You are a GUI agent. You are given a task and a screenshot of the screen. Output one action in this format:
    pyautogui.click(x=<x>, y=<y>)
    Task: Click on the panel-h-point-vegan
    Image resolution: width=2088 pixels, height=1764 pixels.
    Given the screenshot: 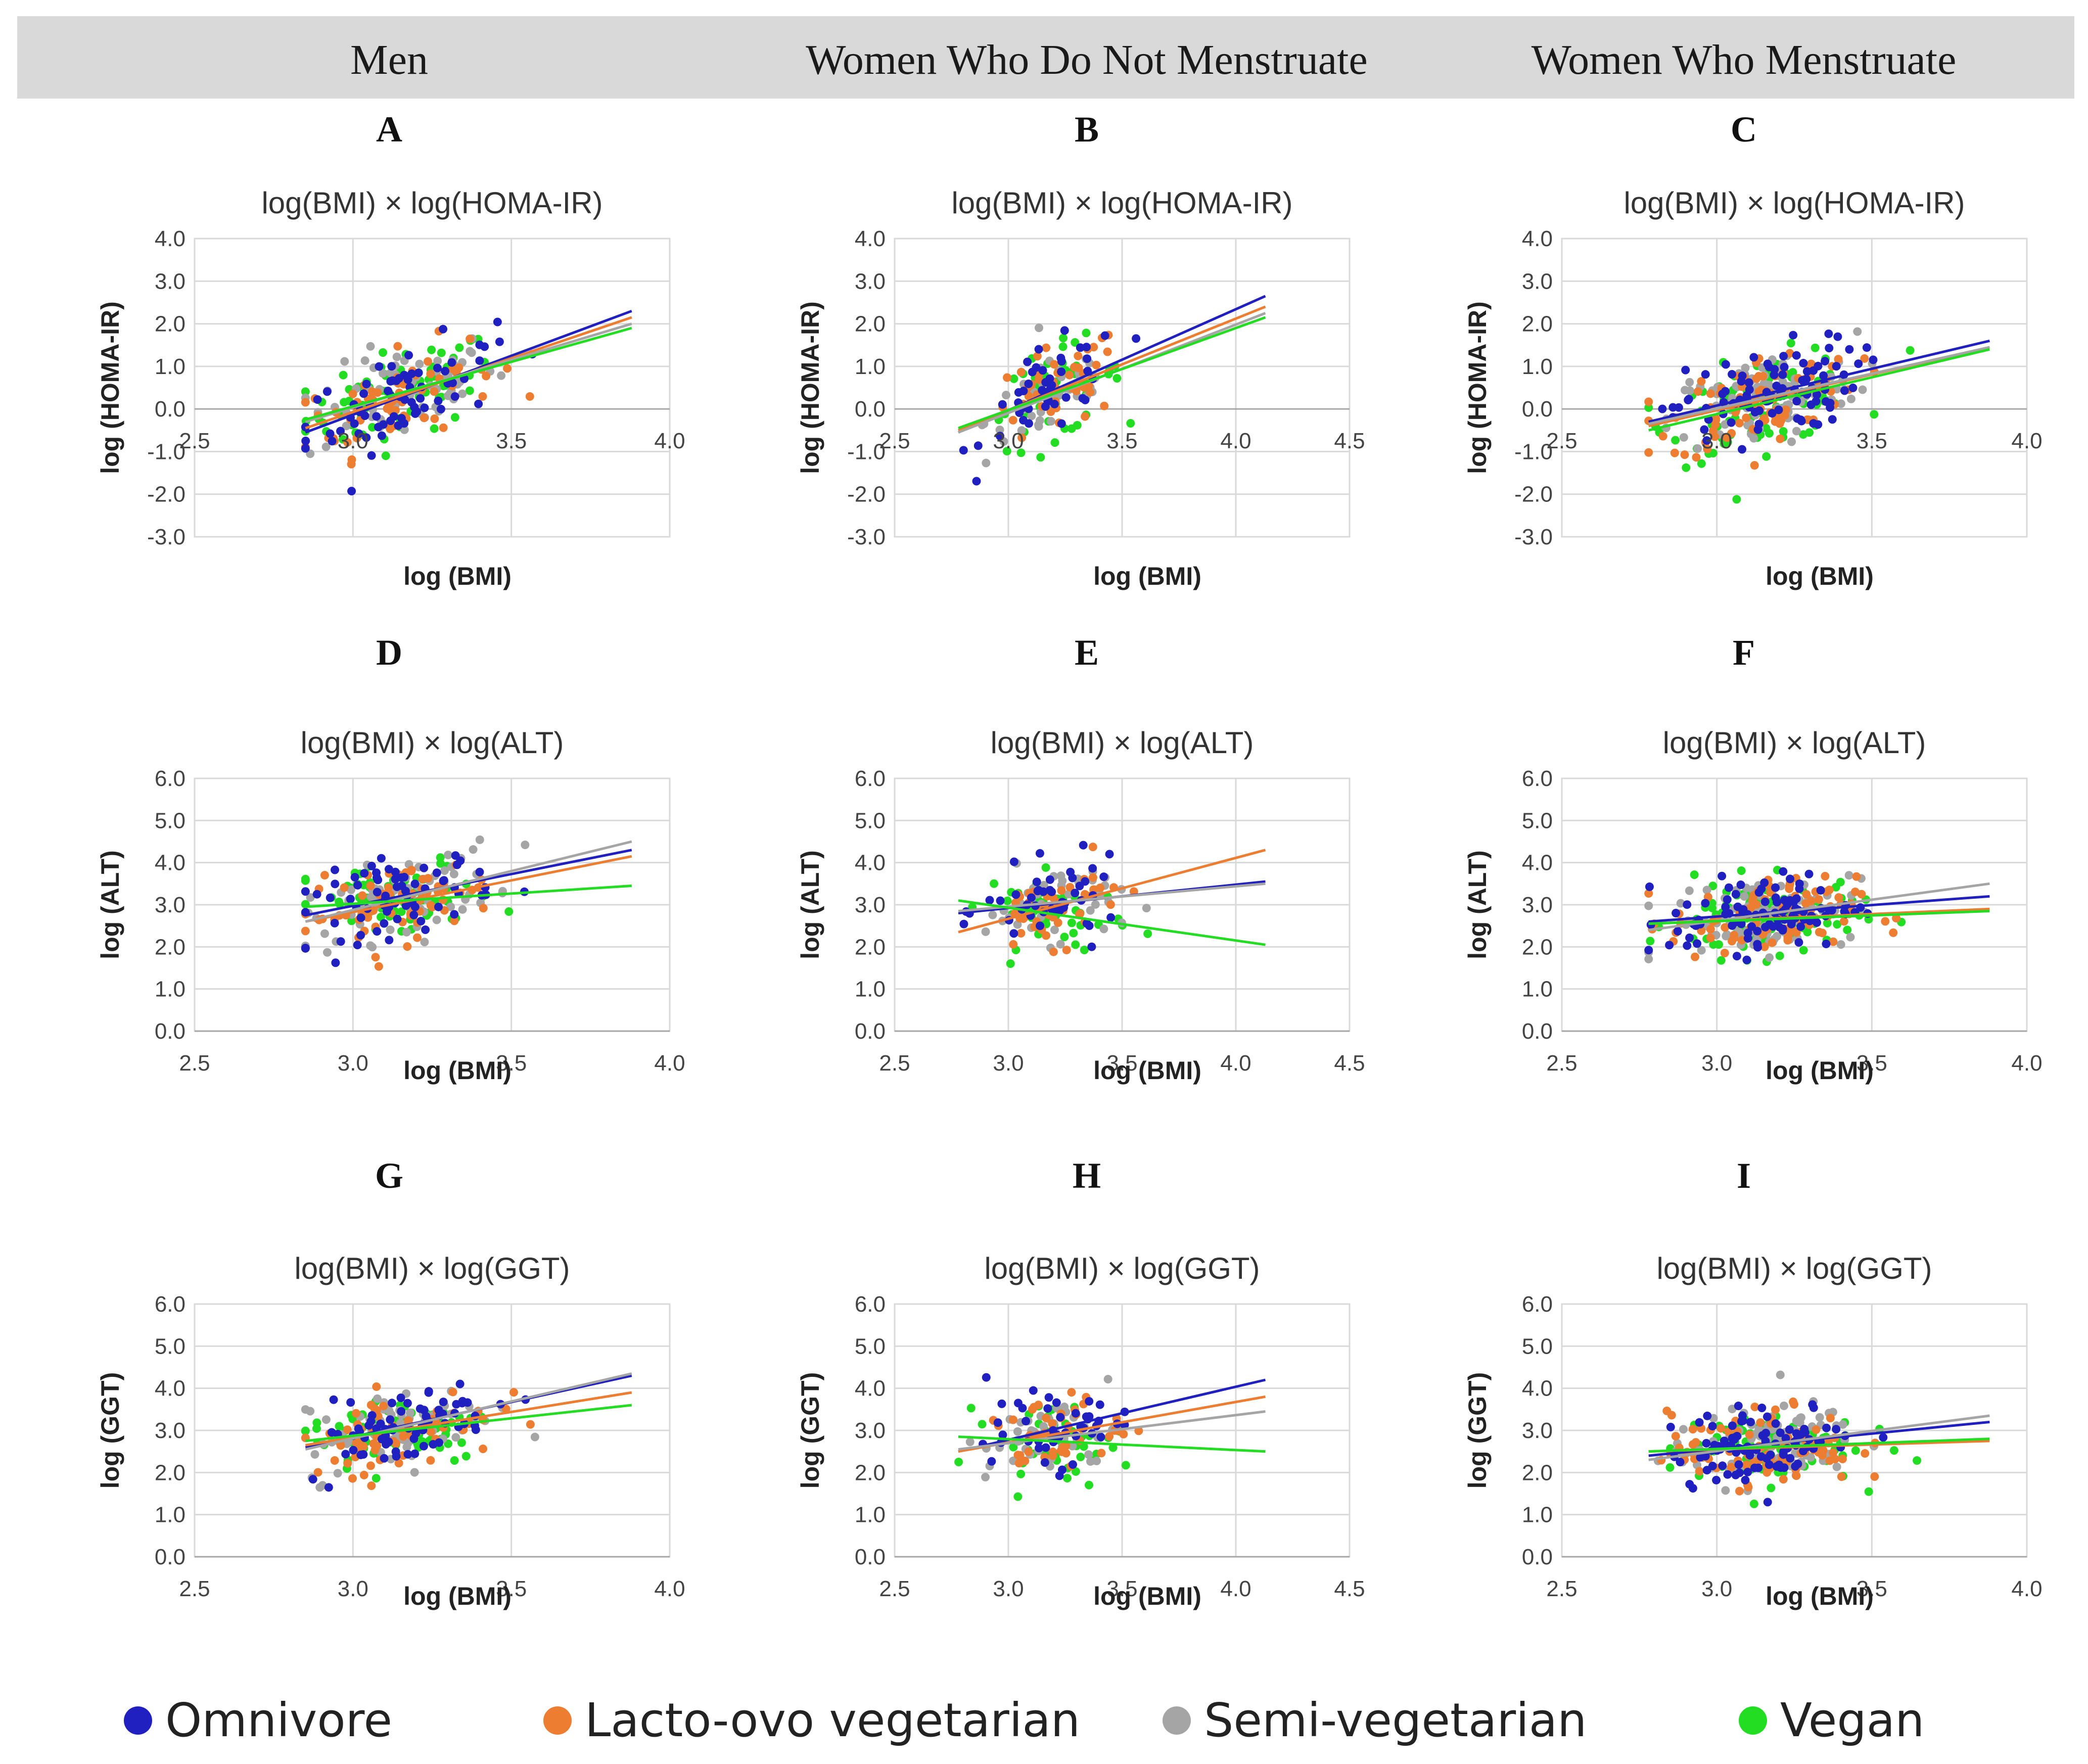 What is the action you would take?
    pyautogui.click(x=1080, y=1457)
    